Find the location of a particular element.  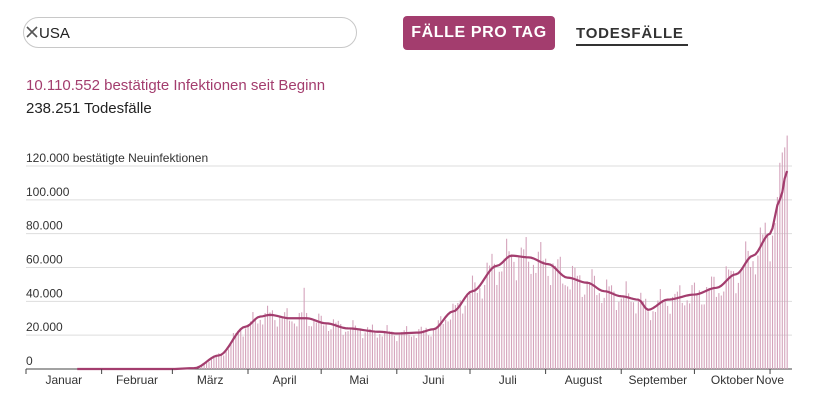

country-search is located at coordinates (190, 32).